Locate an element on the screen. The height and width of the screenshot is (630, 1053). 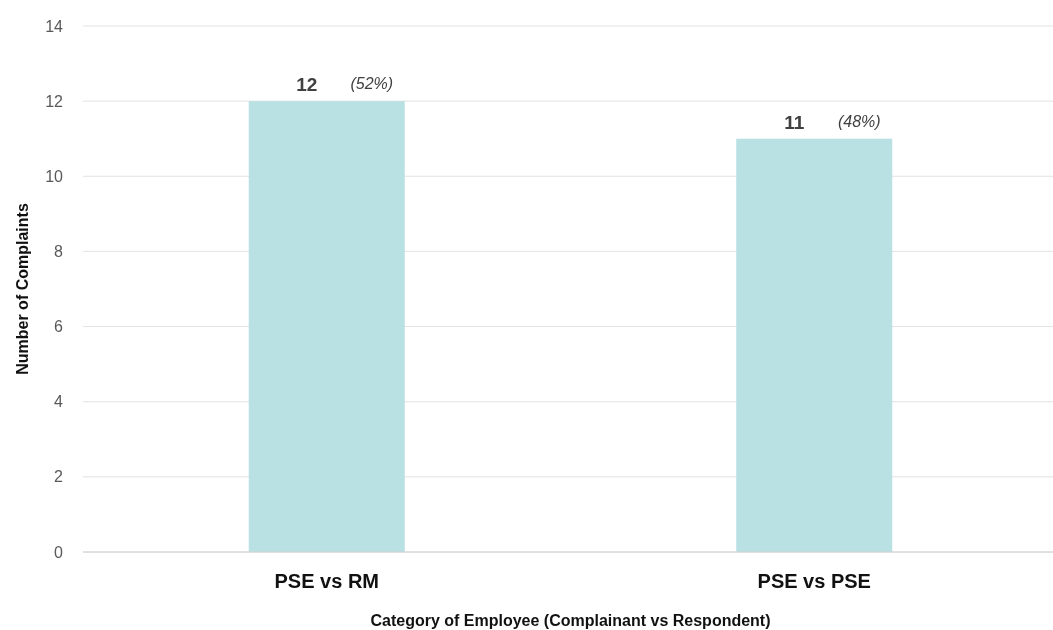
y-tick-label: 10 is located at coordinates (54, 176).